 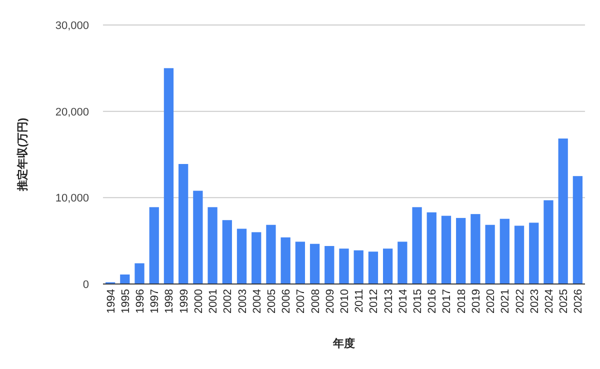 What do you see at coordinates (345, 301) in the screenshot?
I see `x-tick-label: 2010` at bounding box center [345, 301].